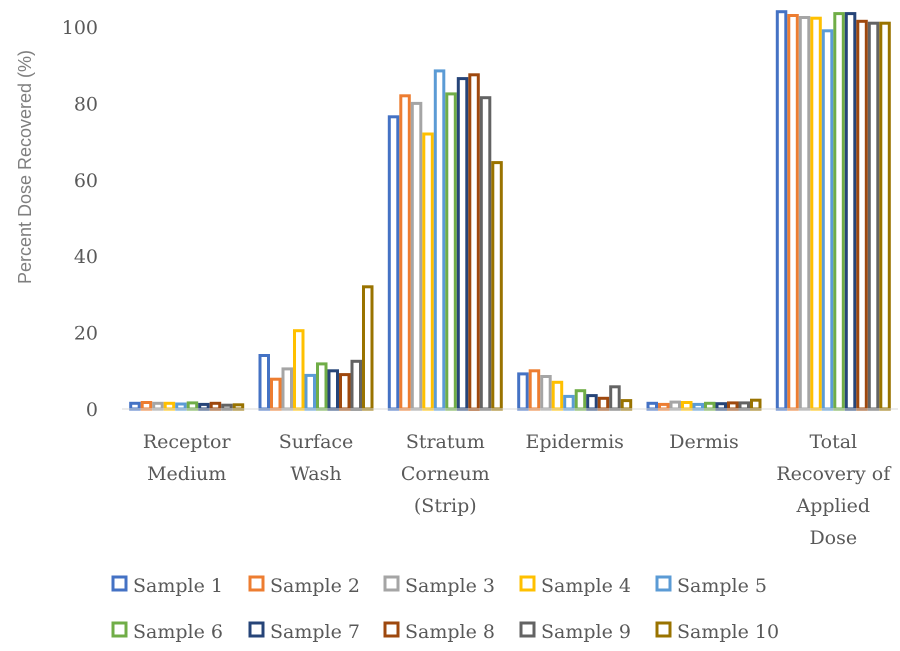  I want to click on legend-label: Sample 8, so click(450, 632).